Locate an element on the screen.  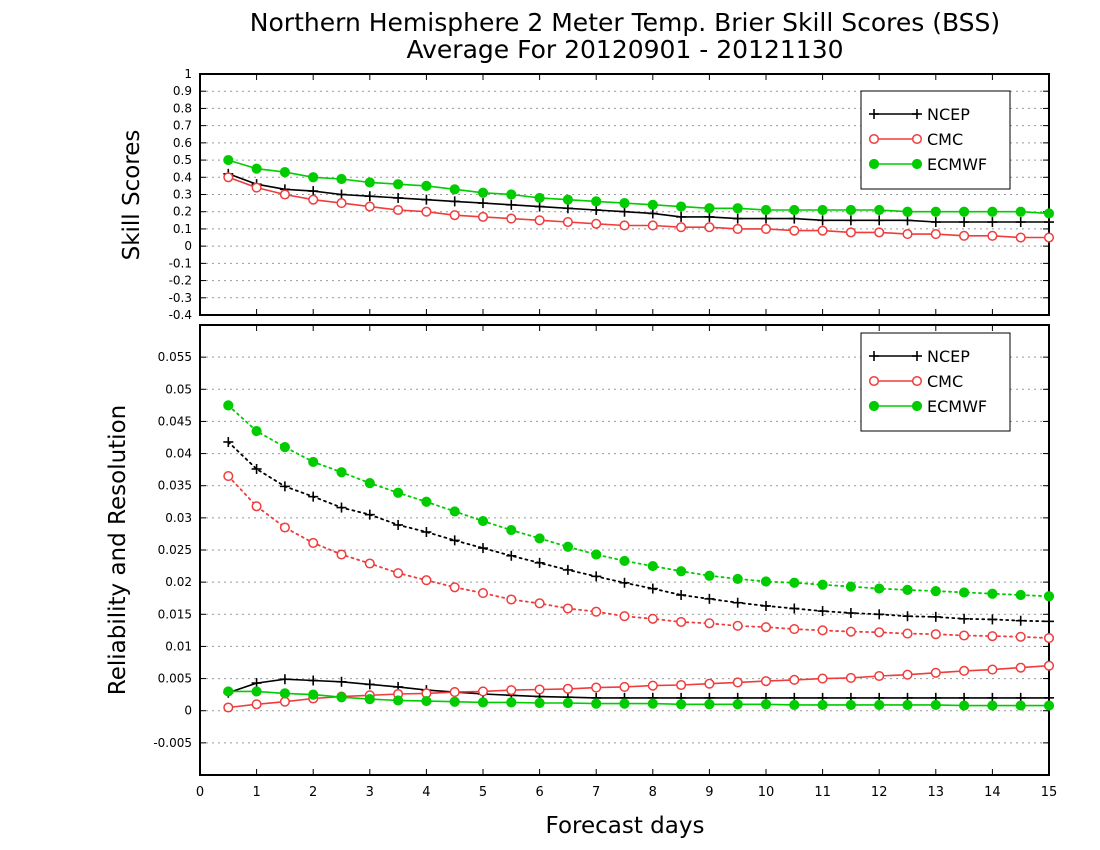
y-tick-label: 0.04 is located at coordinates (178, 454).